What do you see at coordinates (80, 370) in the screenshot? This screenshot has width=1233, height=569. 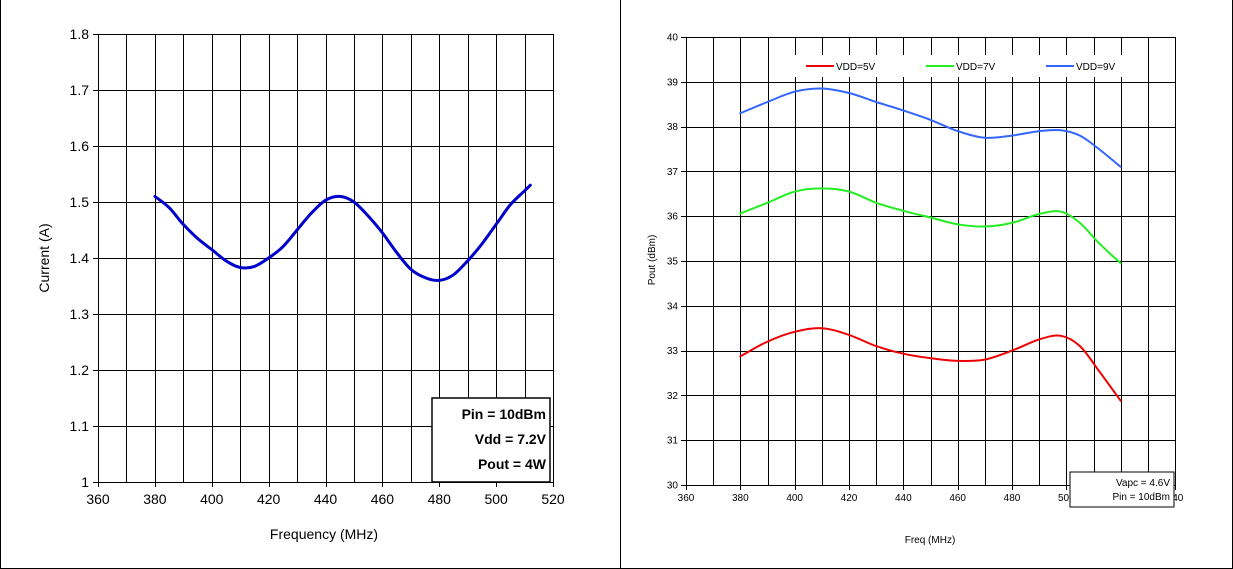 I see `y-tick-label: 1.2` at bounding box center [80, 370].